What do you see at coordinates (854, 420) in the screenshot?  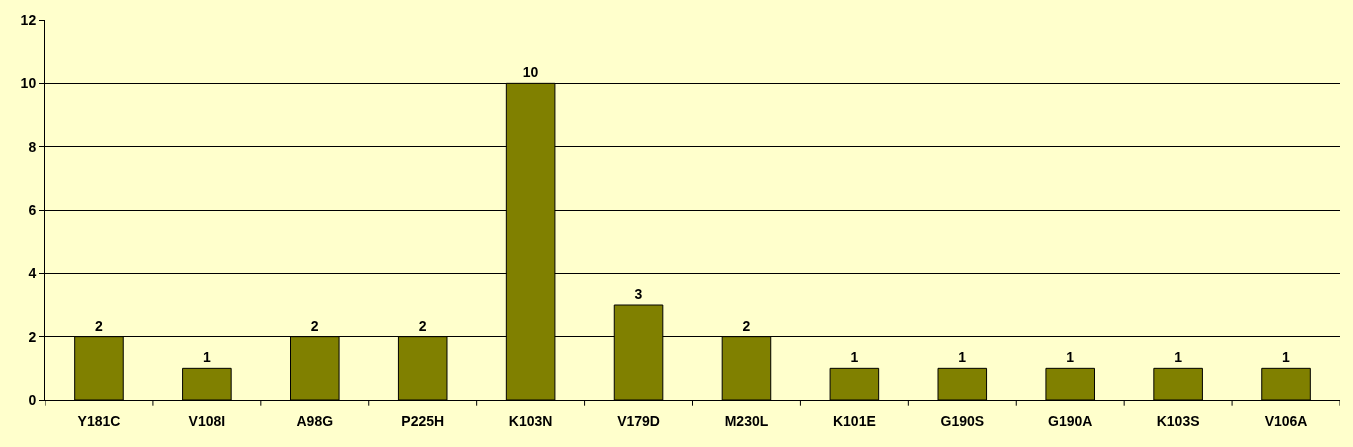 I see `x-tick-label: K101E` at bounding box center [854, 420].